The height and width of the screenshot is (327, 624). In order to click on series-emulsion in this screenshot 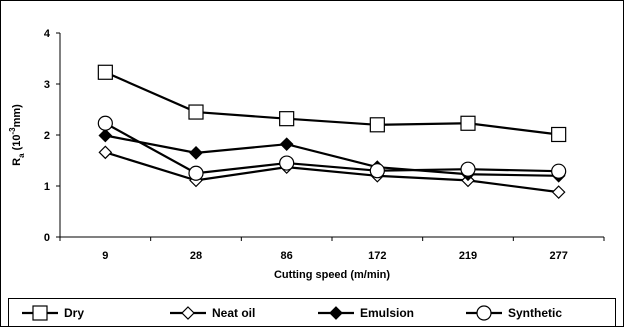, I will do `click(332, 155)`.